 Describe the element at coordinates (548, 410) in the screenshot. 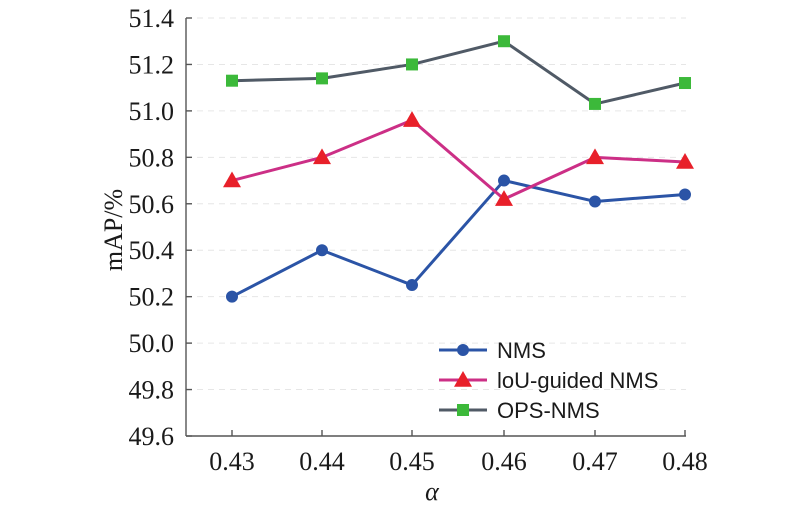

I see `legend-label: OPS-NMS` at that location.